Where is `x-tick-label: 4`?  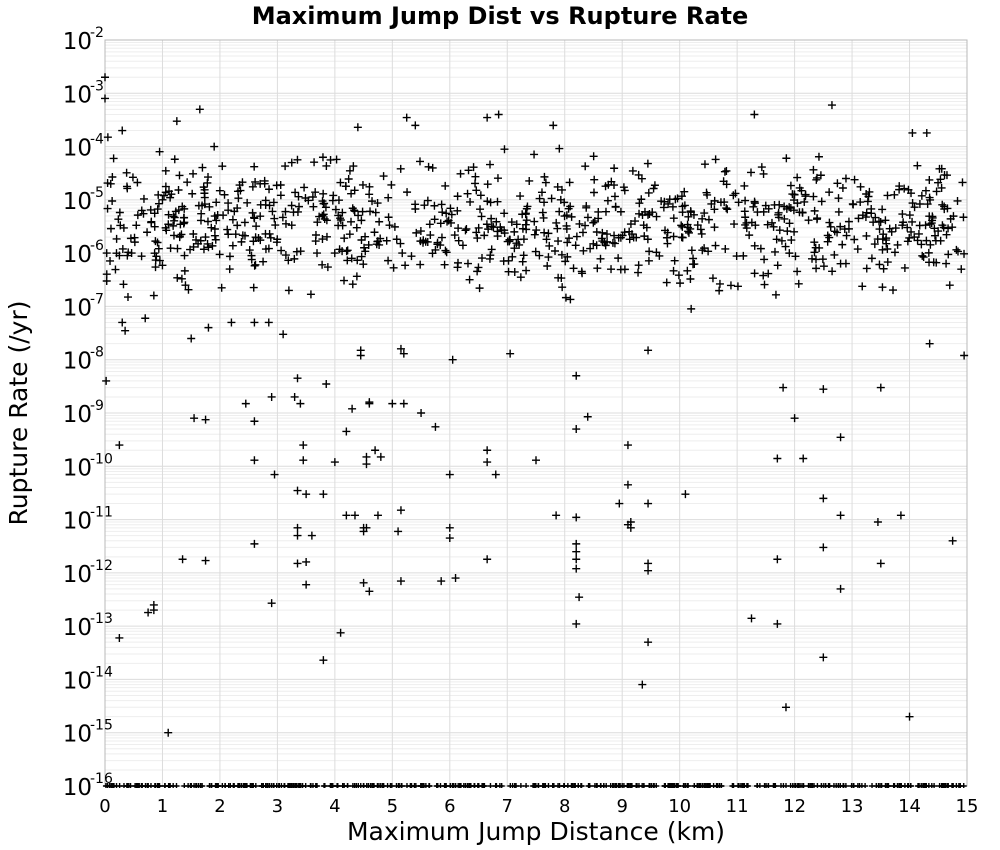 x-tick-label: 4 is located at coordinates (334, 806).